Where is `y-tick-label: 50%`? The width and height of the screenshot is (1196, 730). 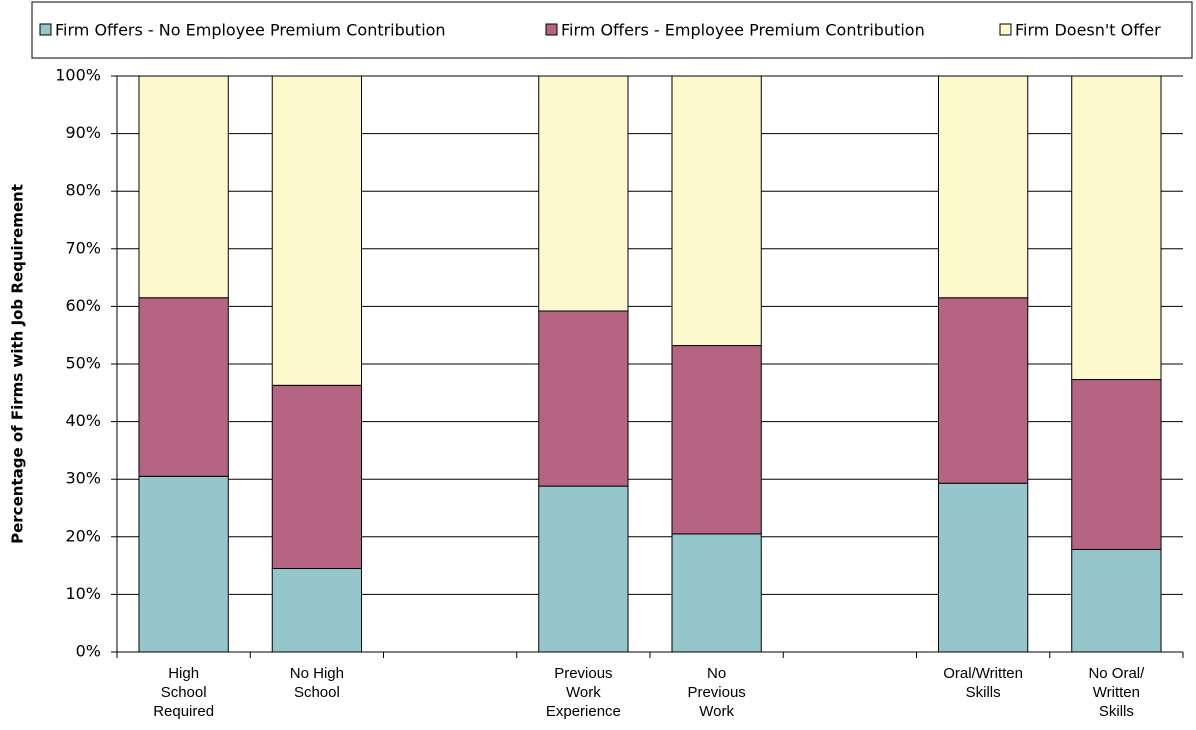 y-tick-label: 50% is located at coordinates (83, 363).